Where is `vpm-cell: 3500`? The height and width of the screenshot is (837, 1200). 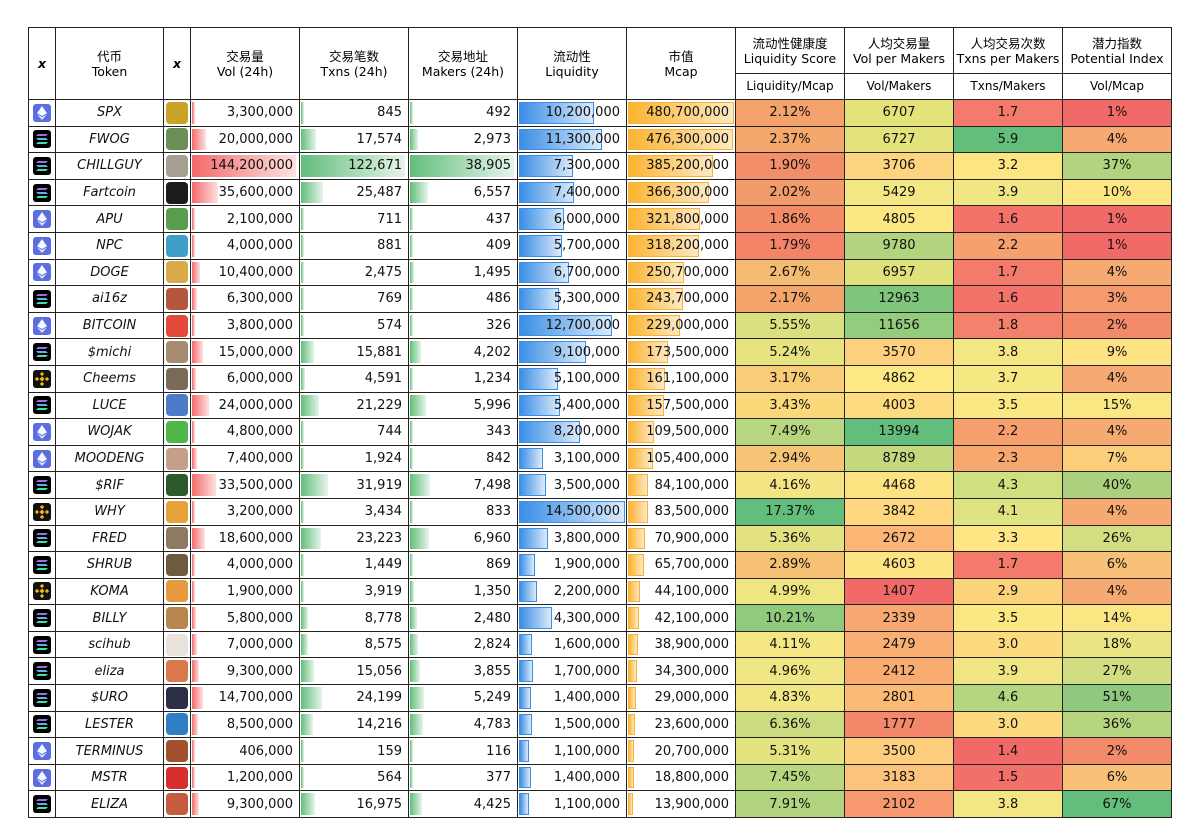 vpm-cell: 3500 is located at coordinates (899, 751).